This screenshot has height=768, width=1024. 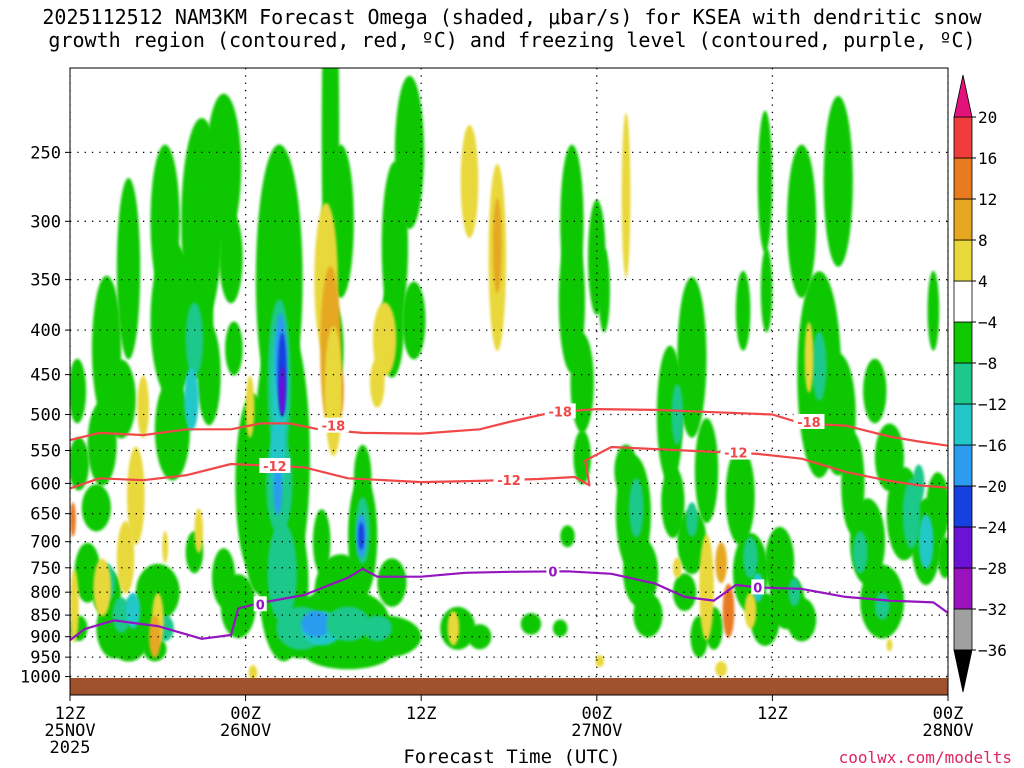 What do you see at coordinates (925, 757) in the screenshot?
I see `credit-text: coolwx.com/modelts` at bounding box center [925, 757].